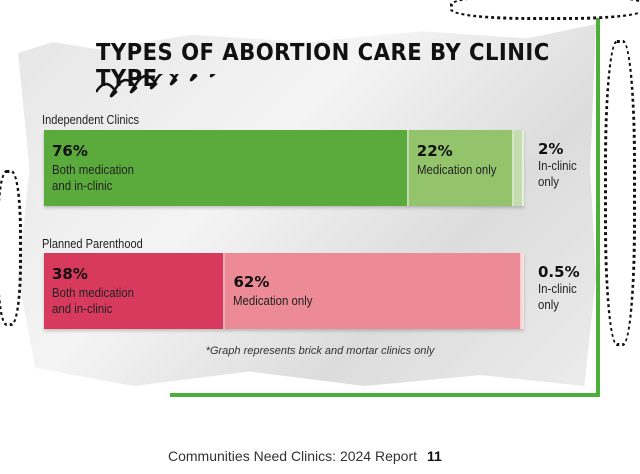  I want to click on data-label-value: 22%, so click(434, 151).